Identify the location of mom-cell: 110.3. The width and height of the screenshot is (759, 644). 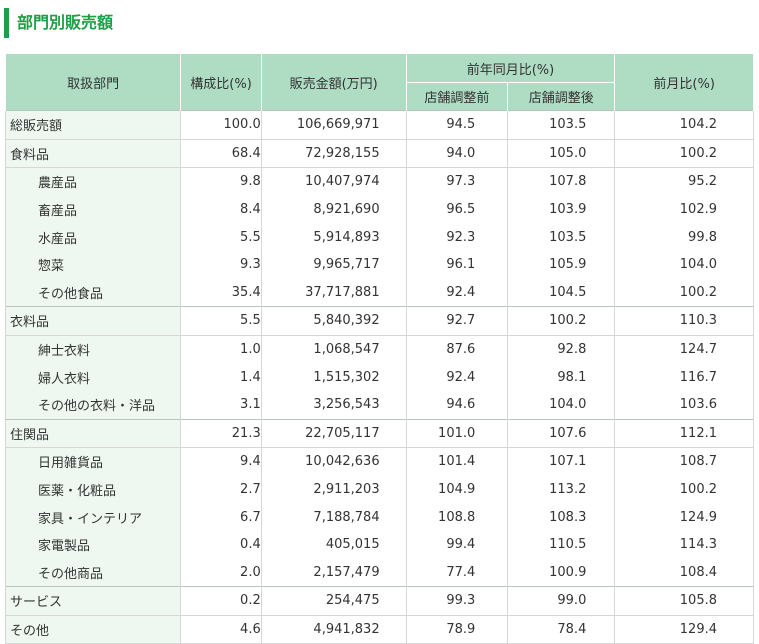
(684, 321).